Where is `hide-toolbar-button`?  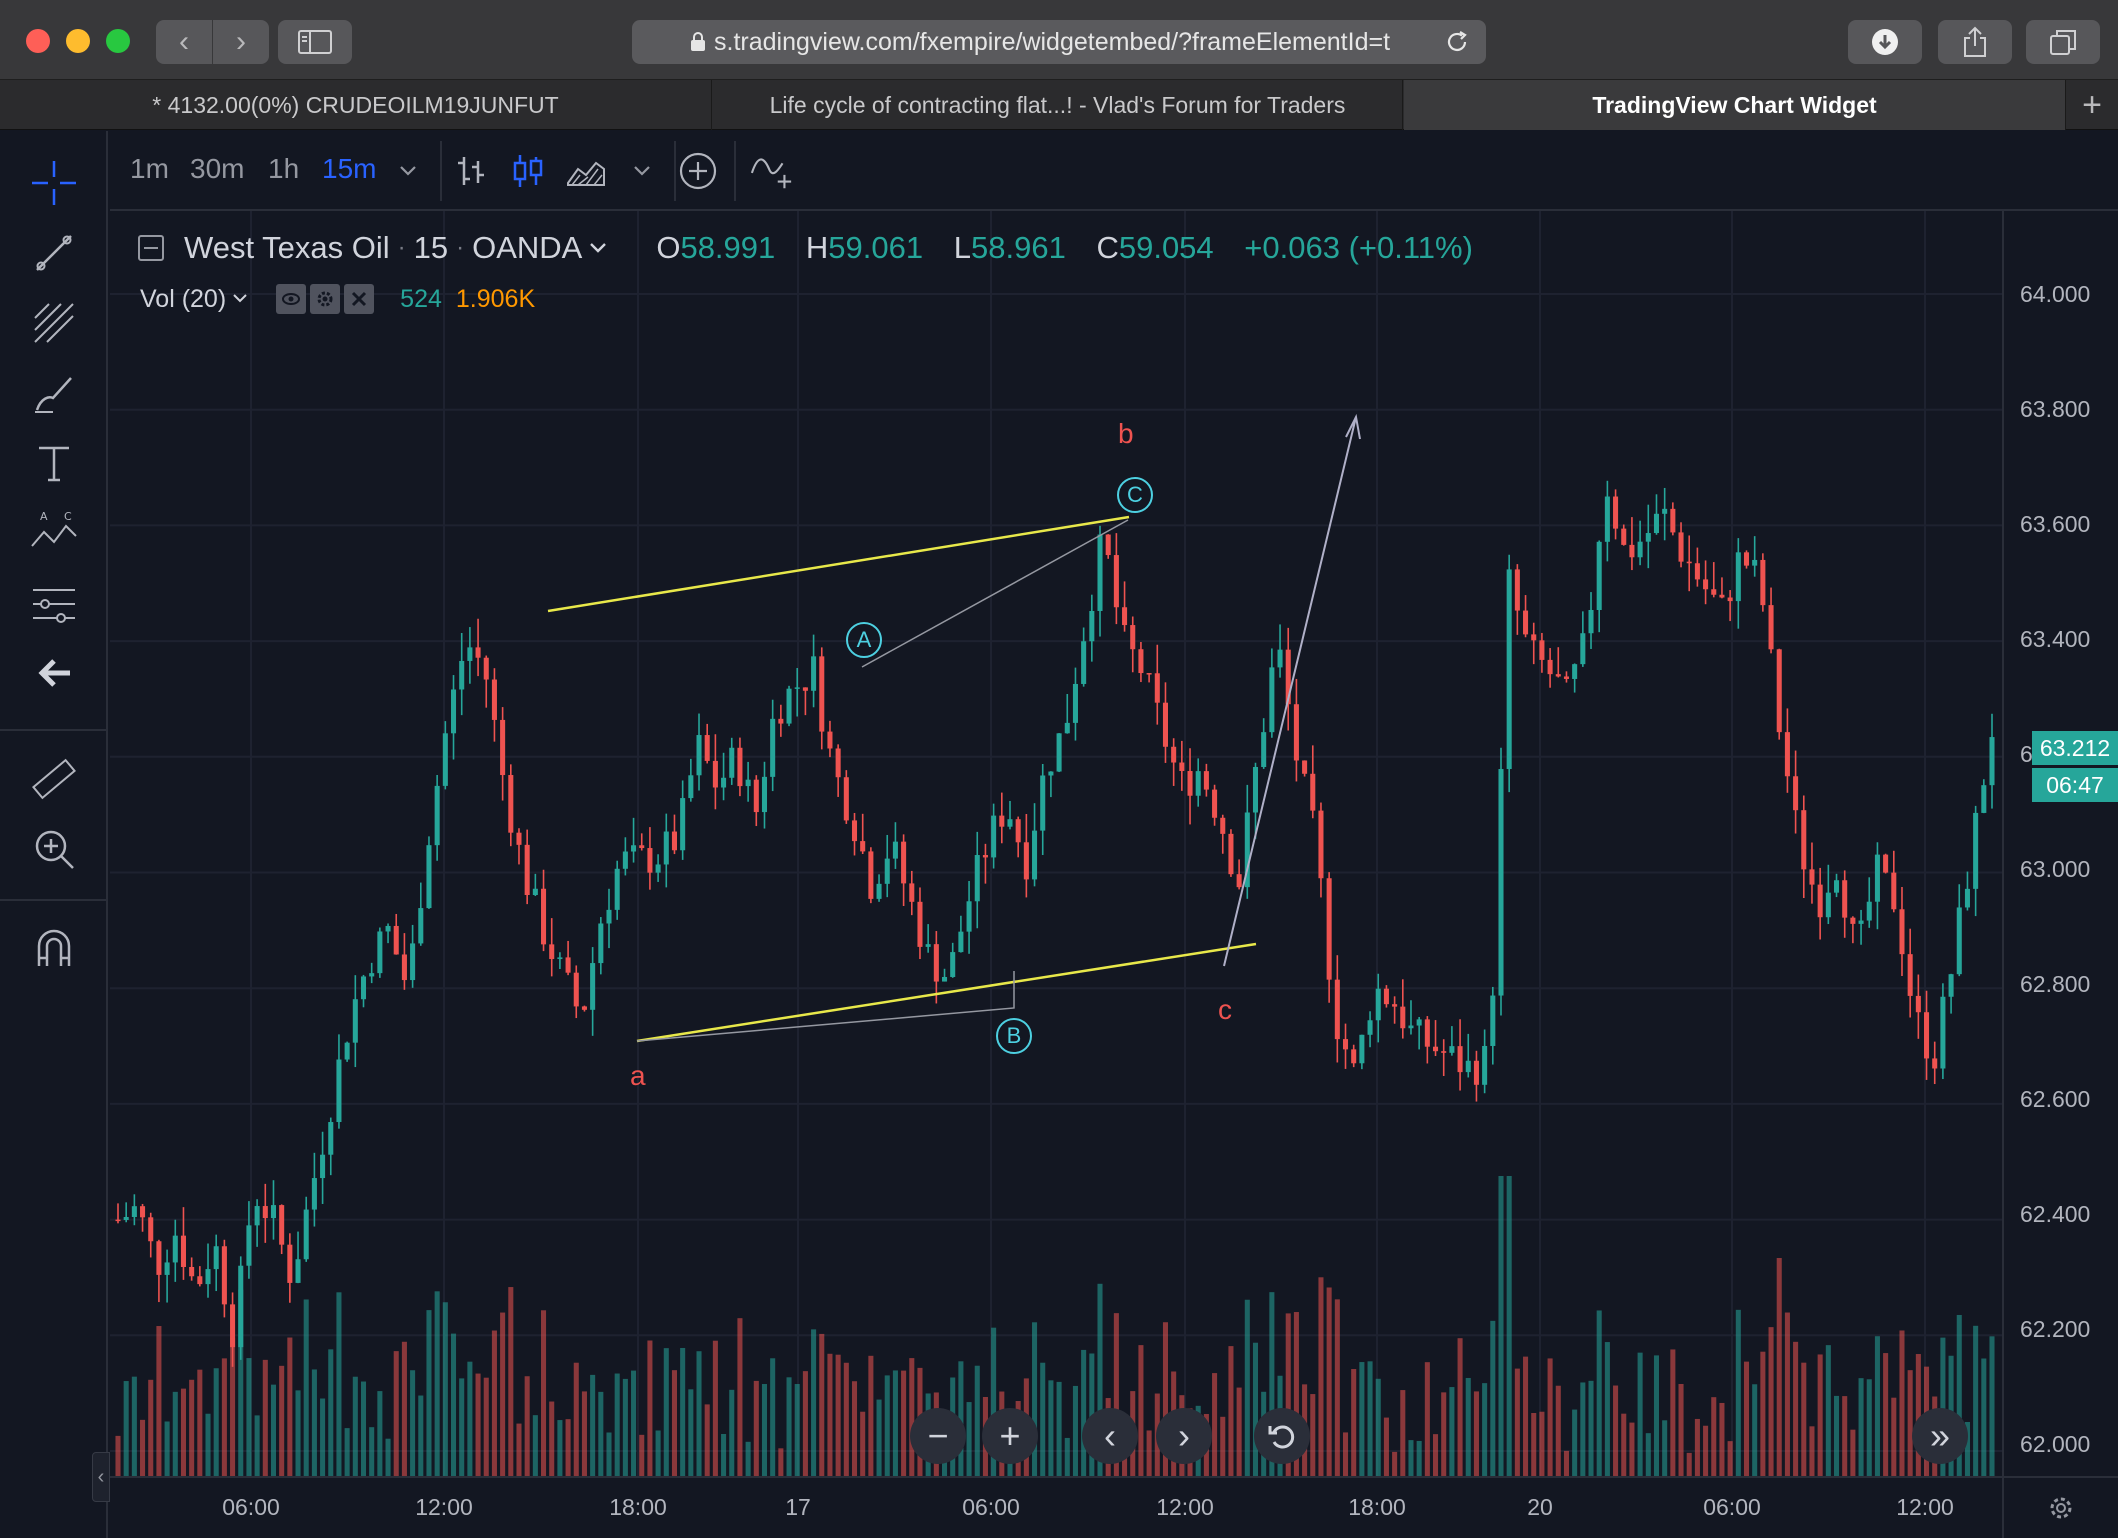
hide-toolbar-button is located at coordinates (54, 673).